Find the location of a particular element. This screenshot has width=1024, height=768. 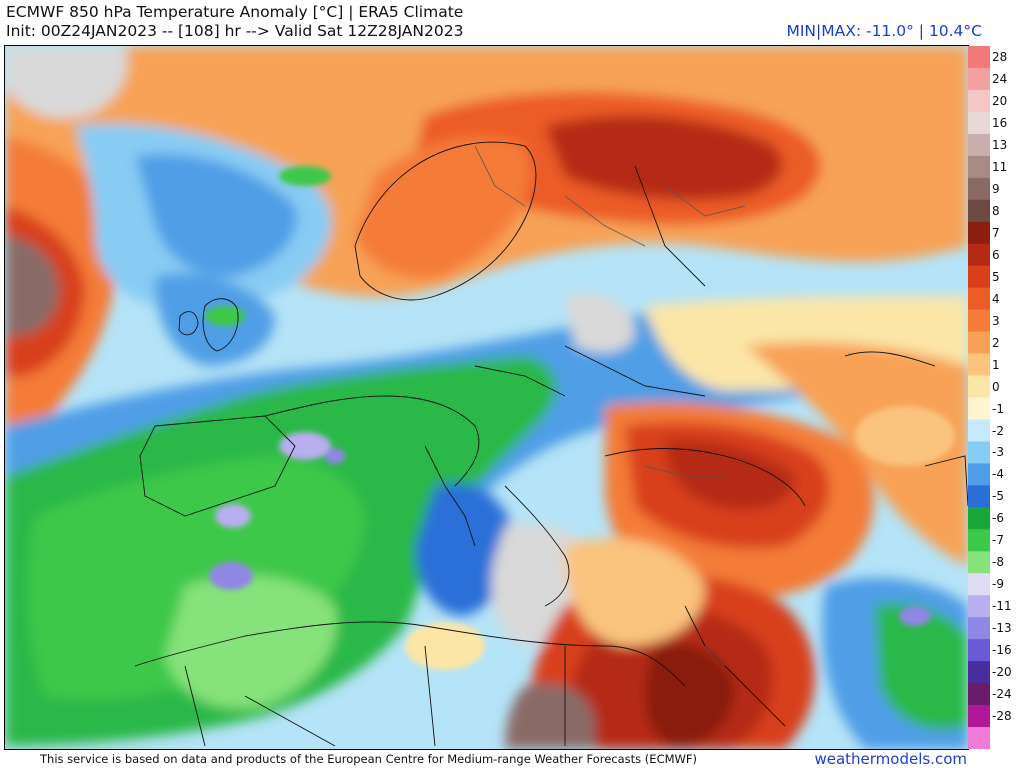

colorbar-tick-label: -4 is located at coordinates (998, 474).